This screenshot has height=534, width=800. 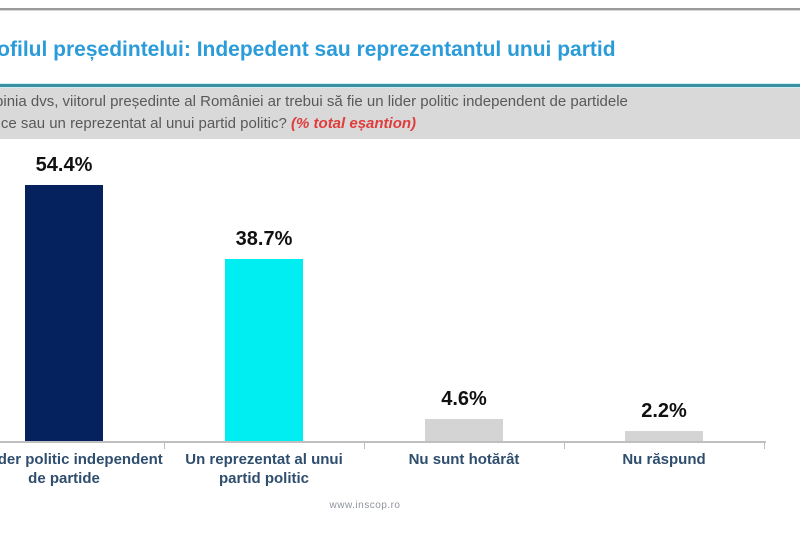 What do you see at coordinates (400, 85) in the screenshot?
I see `title-underline` at bounding box center [400, 85].